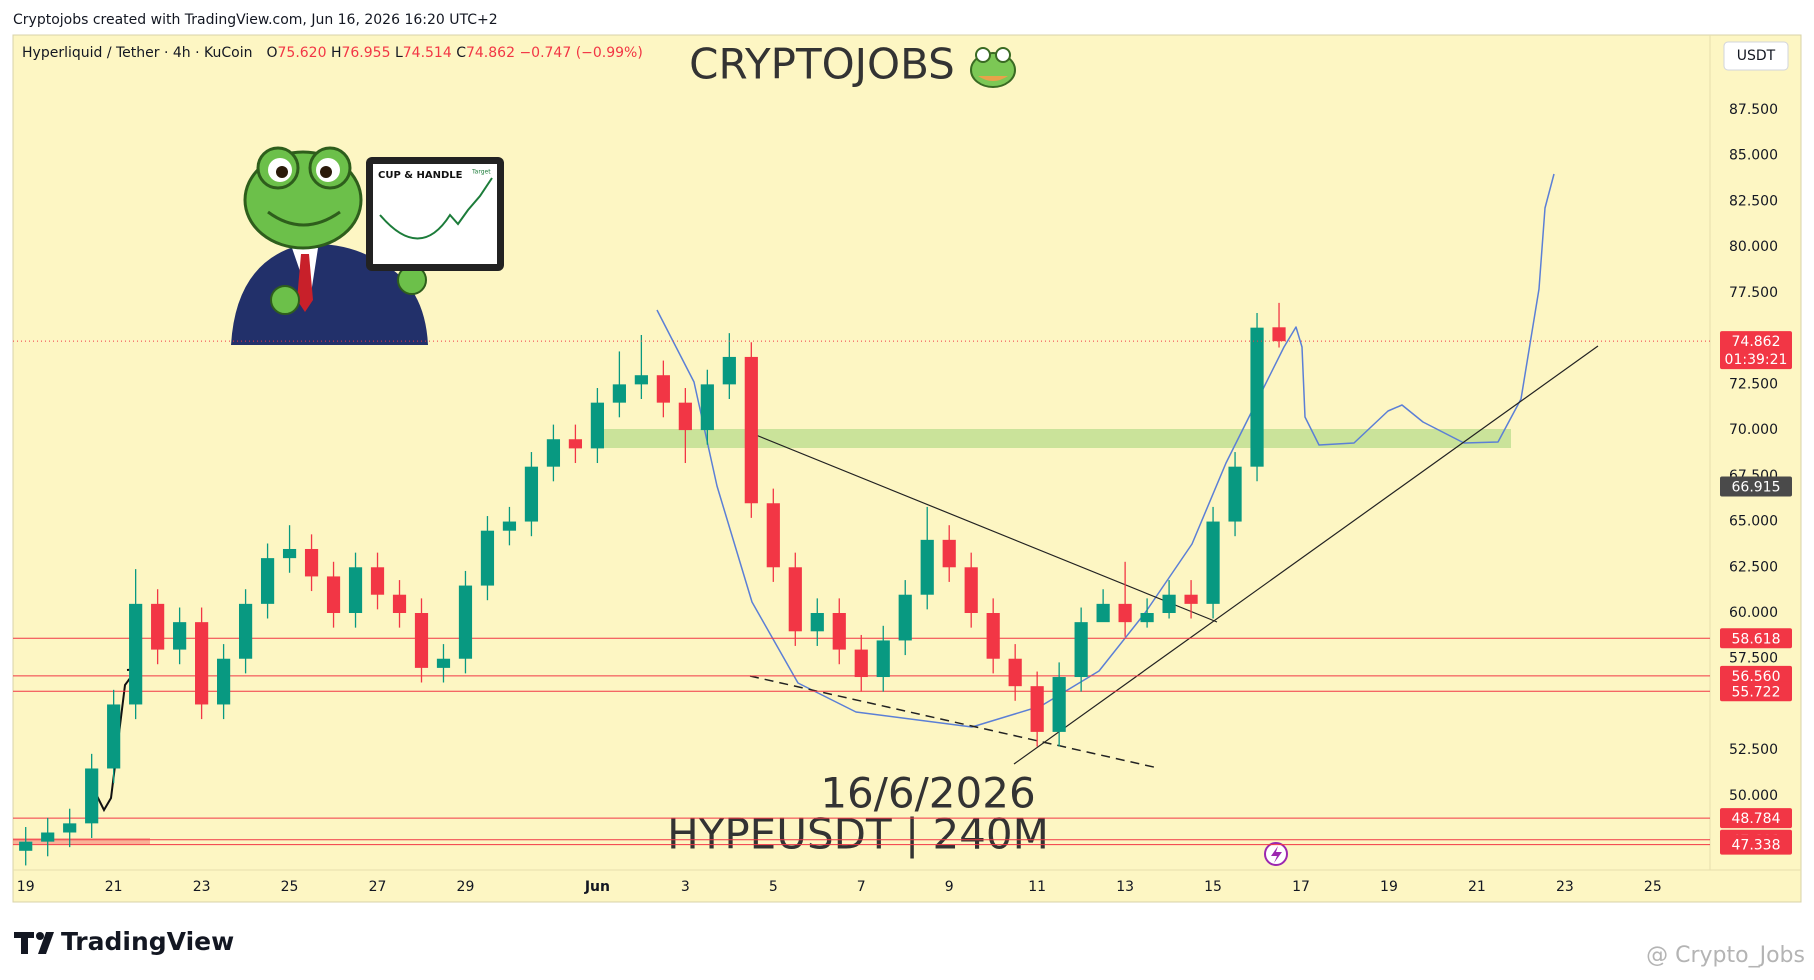 Image resolution: width=1814 pixels, height=980 pixels. What do you see at coordinates (40, 936) in the screenshot?
I see `brand-logo-dot` at bounding box center [40, 936].